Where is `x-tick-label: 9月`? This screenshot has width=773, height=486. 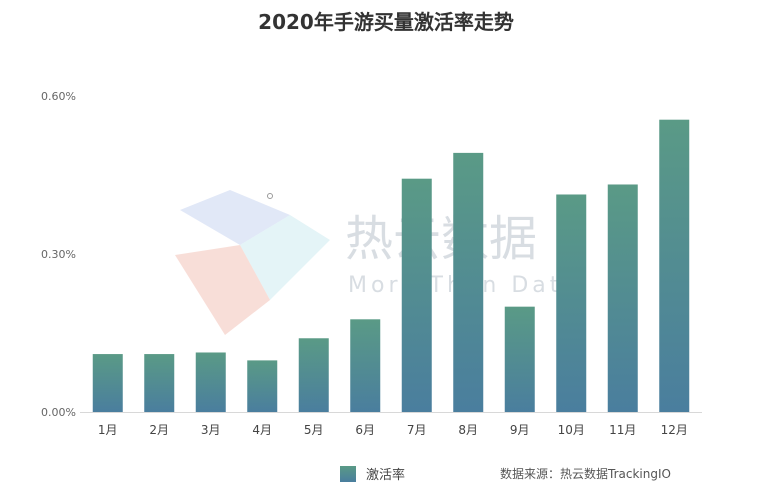 x-tick-label: 9月 is located at coordinates (520, 430).